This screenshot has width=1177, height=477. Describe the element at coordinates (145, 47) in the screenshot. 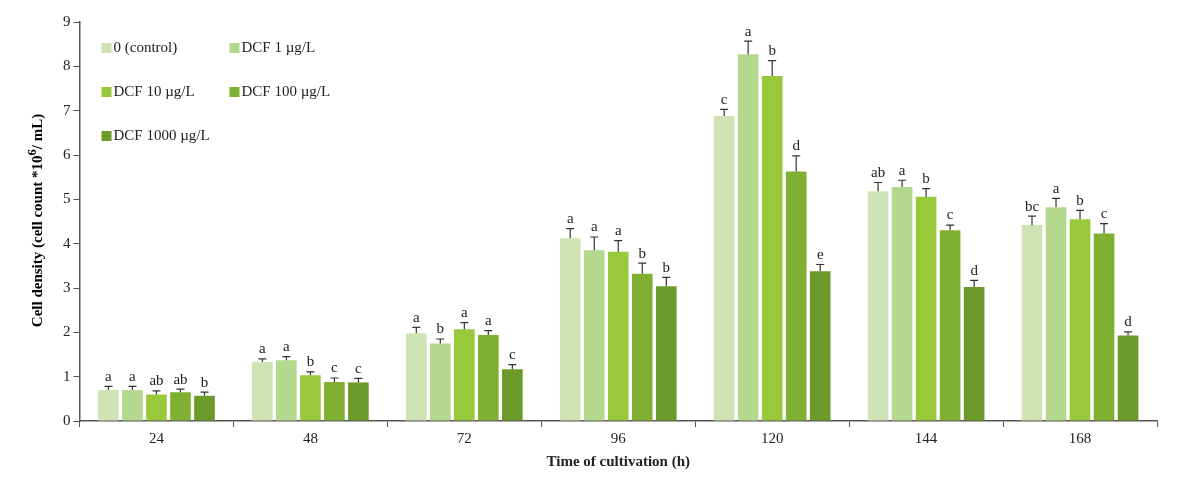

I see `legend-label: 0 (control)` at that location.